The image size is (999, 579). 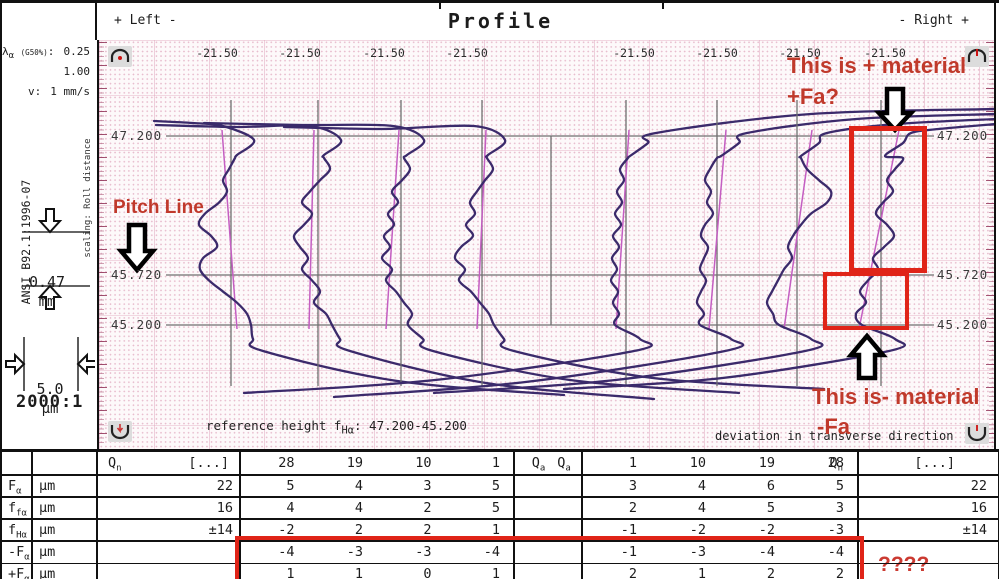 What do you see at coordinates (977, 433) in the screenshot?
I see `probe-orientation-icon-bottom-right` at bounding box center [977, 433].